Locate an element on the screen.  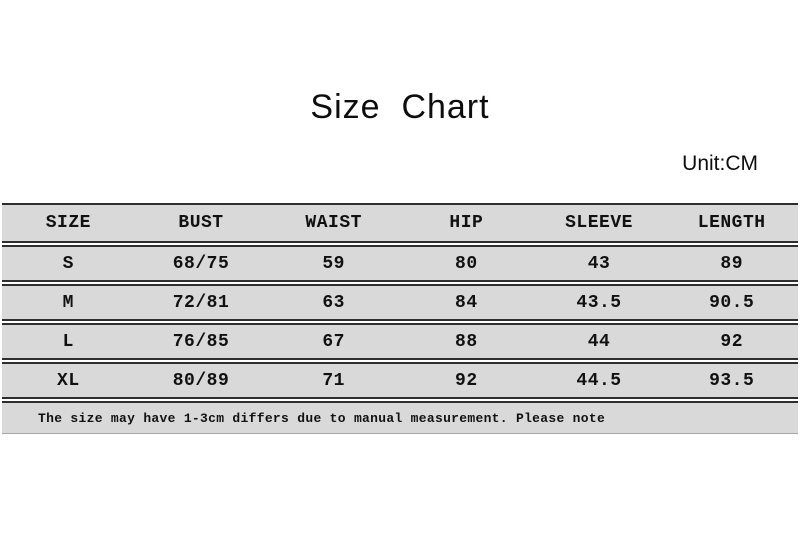
cell-bust: 80/89 is located at coordinates (201, 380).